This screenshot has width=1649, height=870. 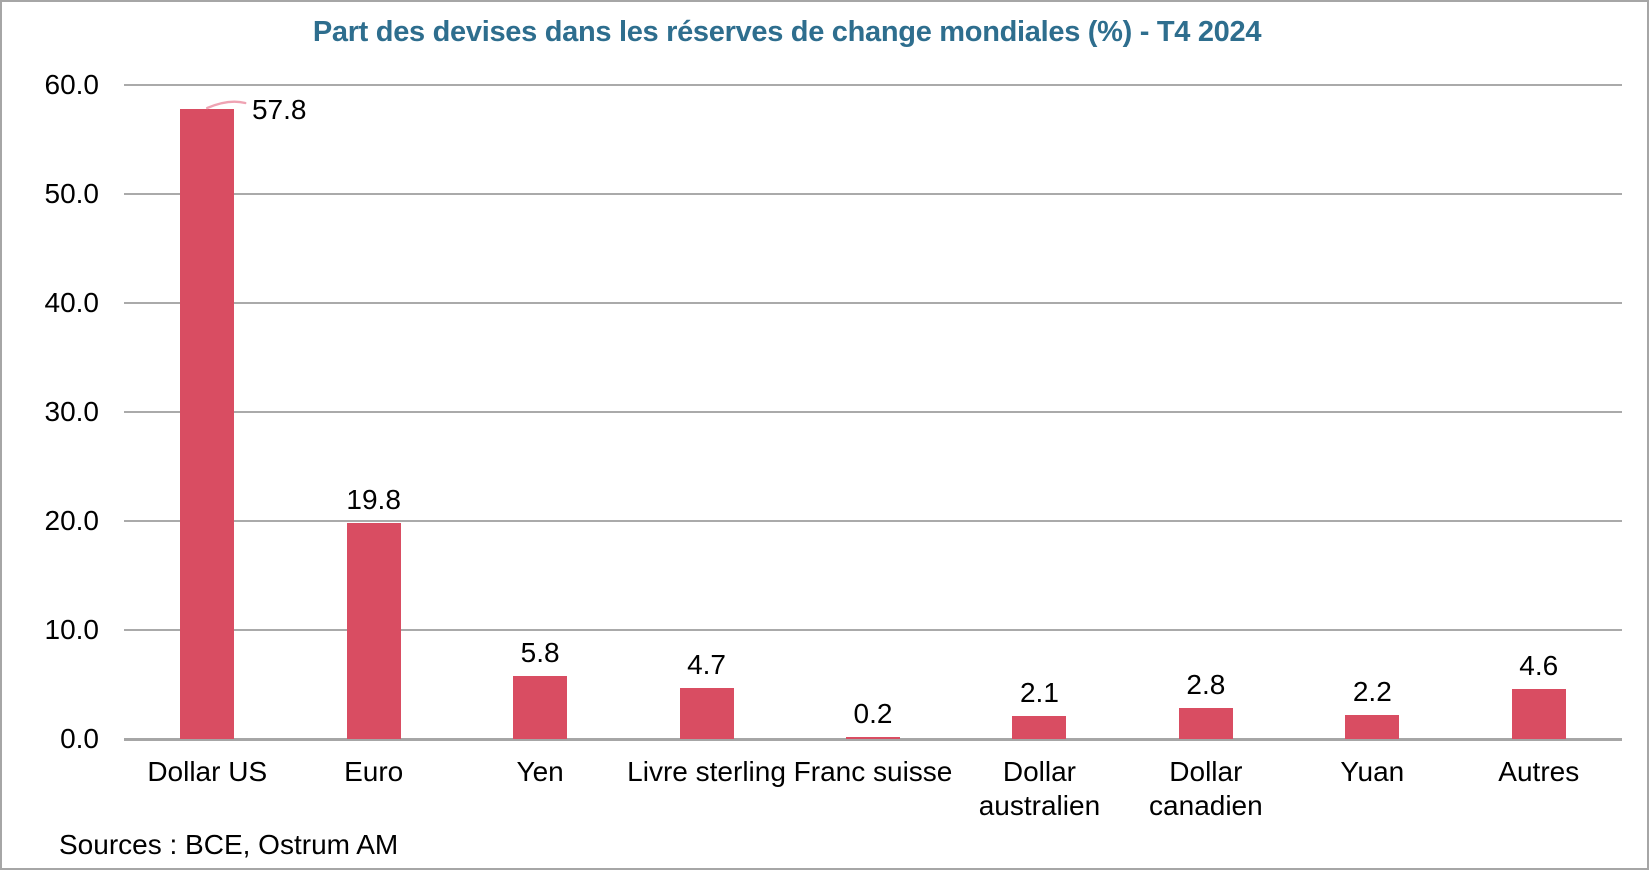 I want to click on x-axis-category-label: Autres, so click(x=1539, y=771).